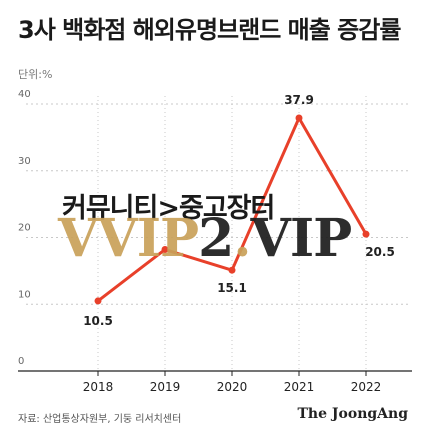 Image resolution: width=430 pixels, height=443 pixels. What do you see at coordinates (100, 419) in the screenshot?
I see `source-credit: 자료: 산업통상자원부, 기둥 리서치센터` at bounding box center [100, 419].